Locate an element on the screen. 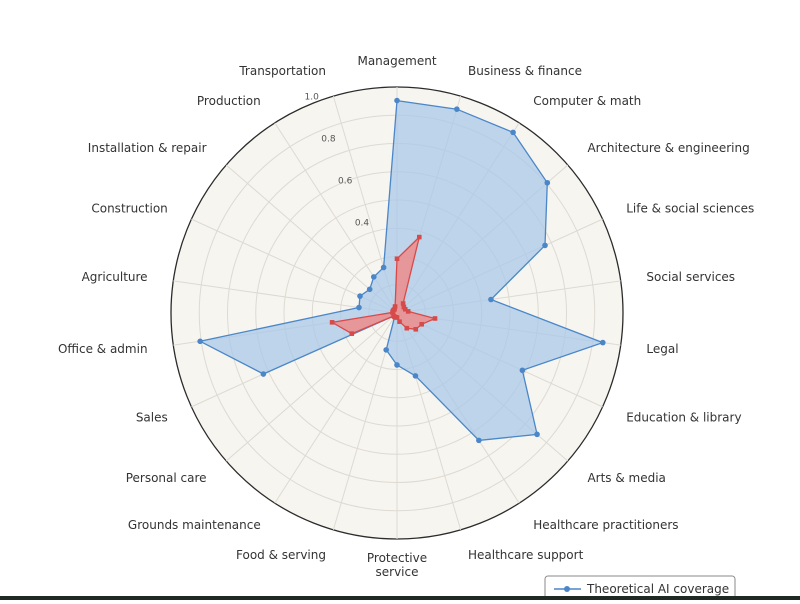  category-label: Legal is located at coordinates (662, 349).